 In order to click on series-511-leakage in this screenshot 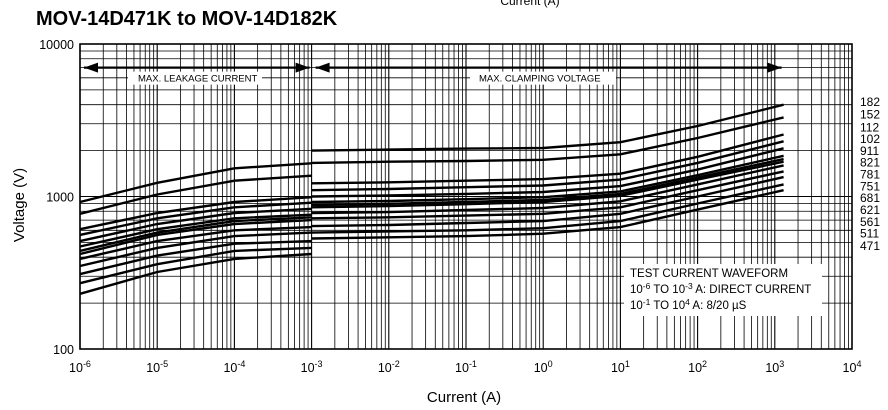, I will do `click(195, 265)`.